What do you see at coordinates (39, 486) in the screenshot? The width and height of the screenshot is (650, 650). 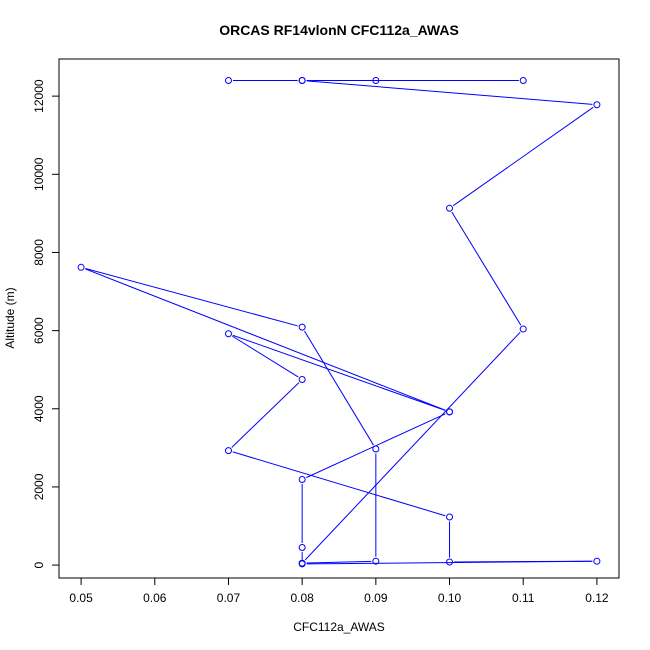 I see `y-tick-label: 2000` at bounding box center [39, 486].